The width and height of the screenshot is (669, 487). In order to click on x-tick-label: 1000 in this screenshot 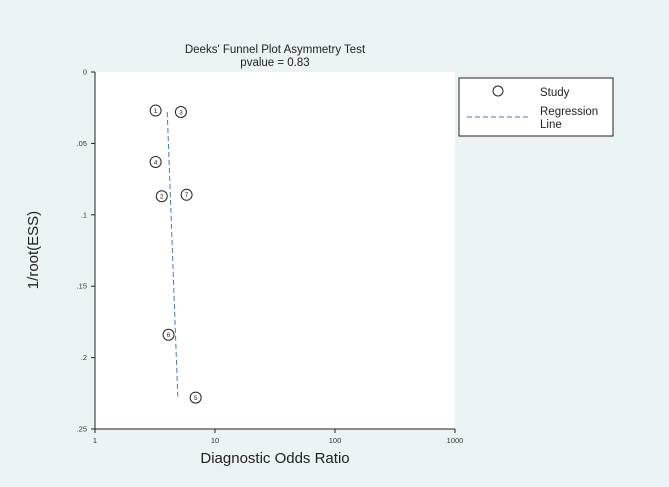, I will do `click(455, 440)`.